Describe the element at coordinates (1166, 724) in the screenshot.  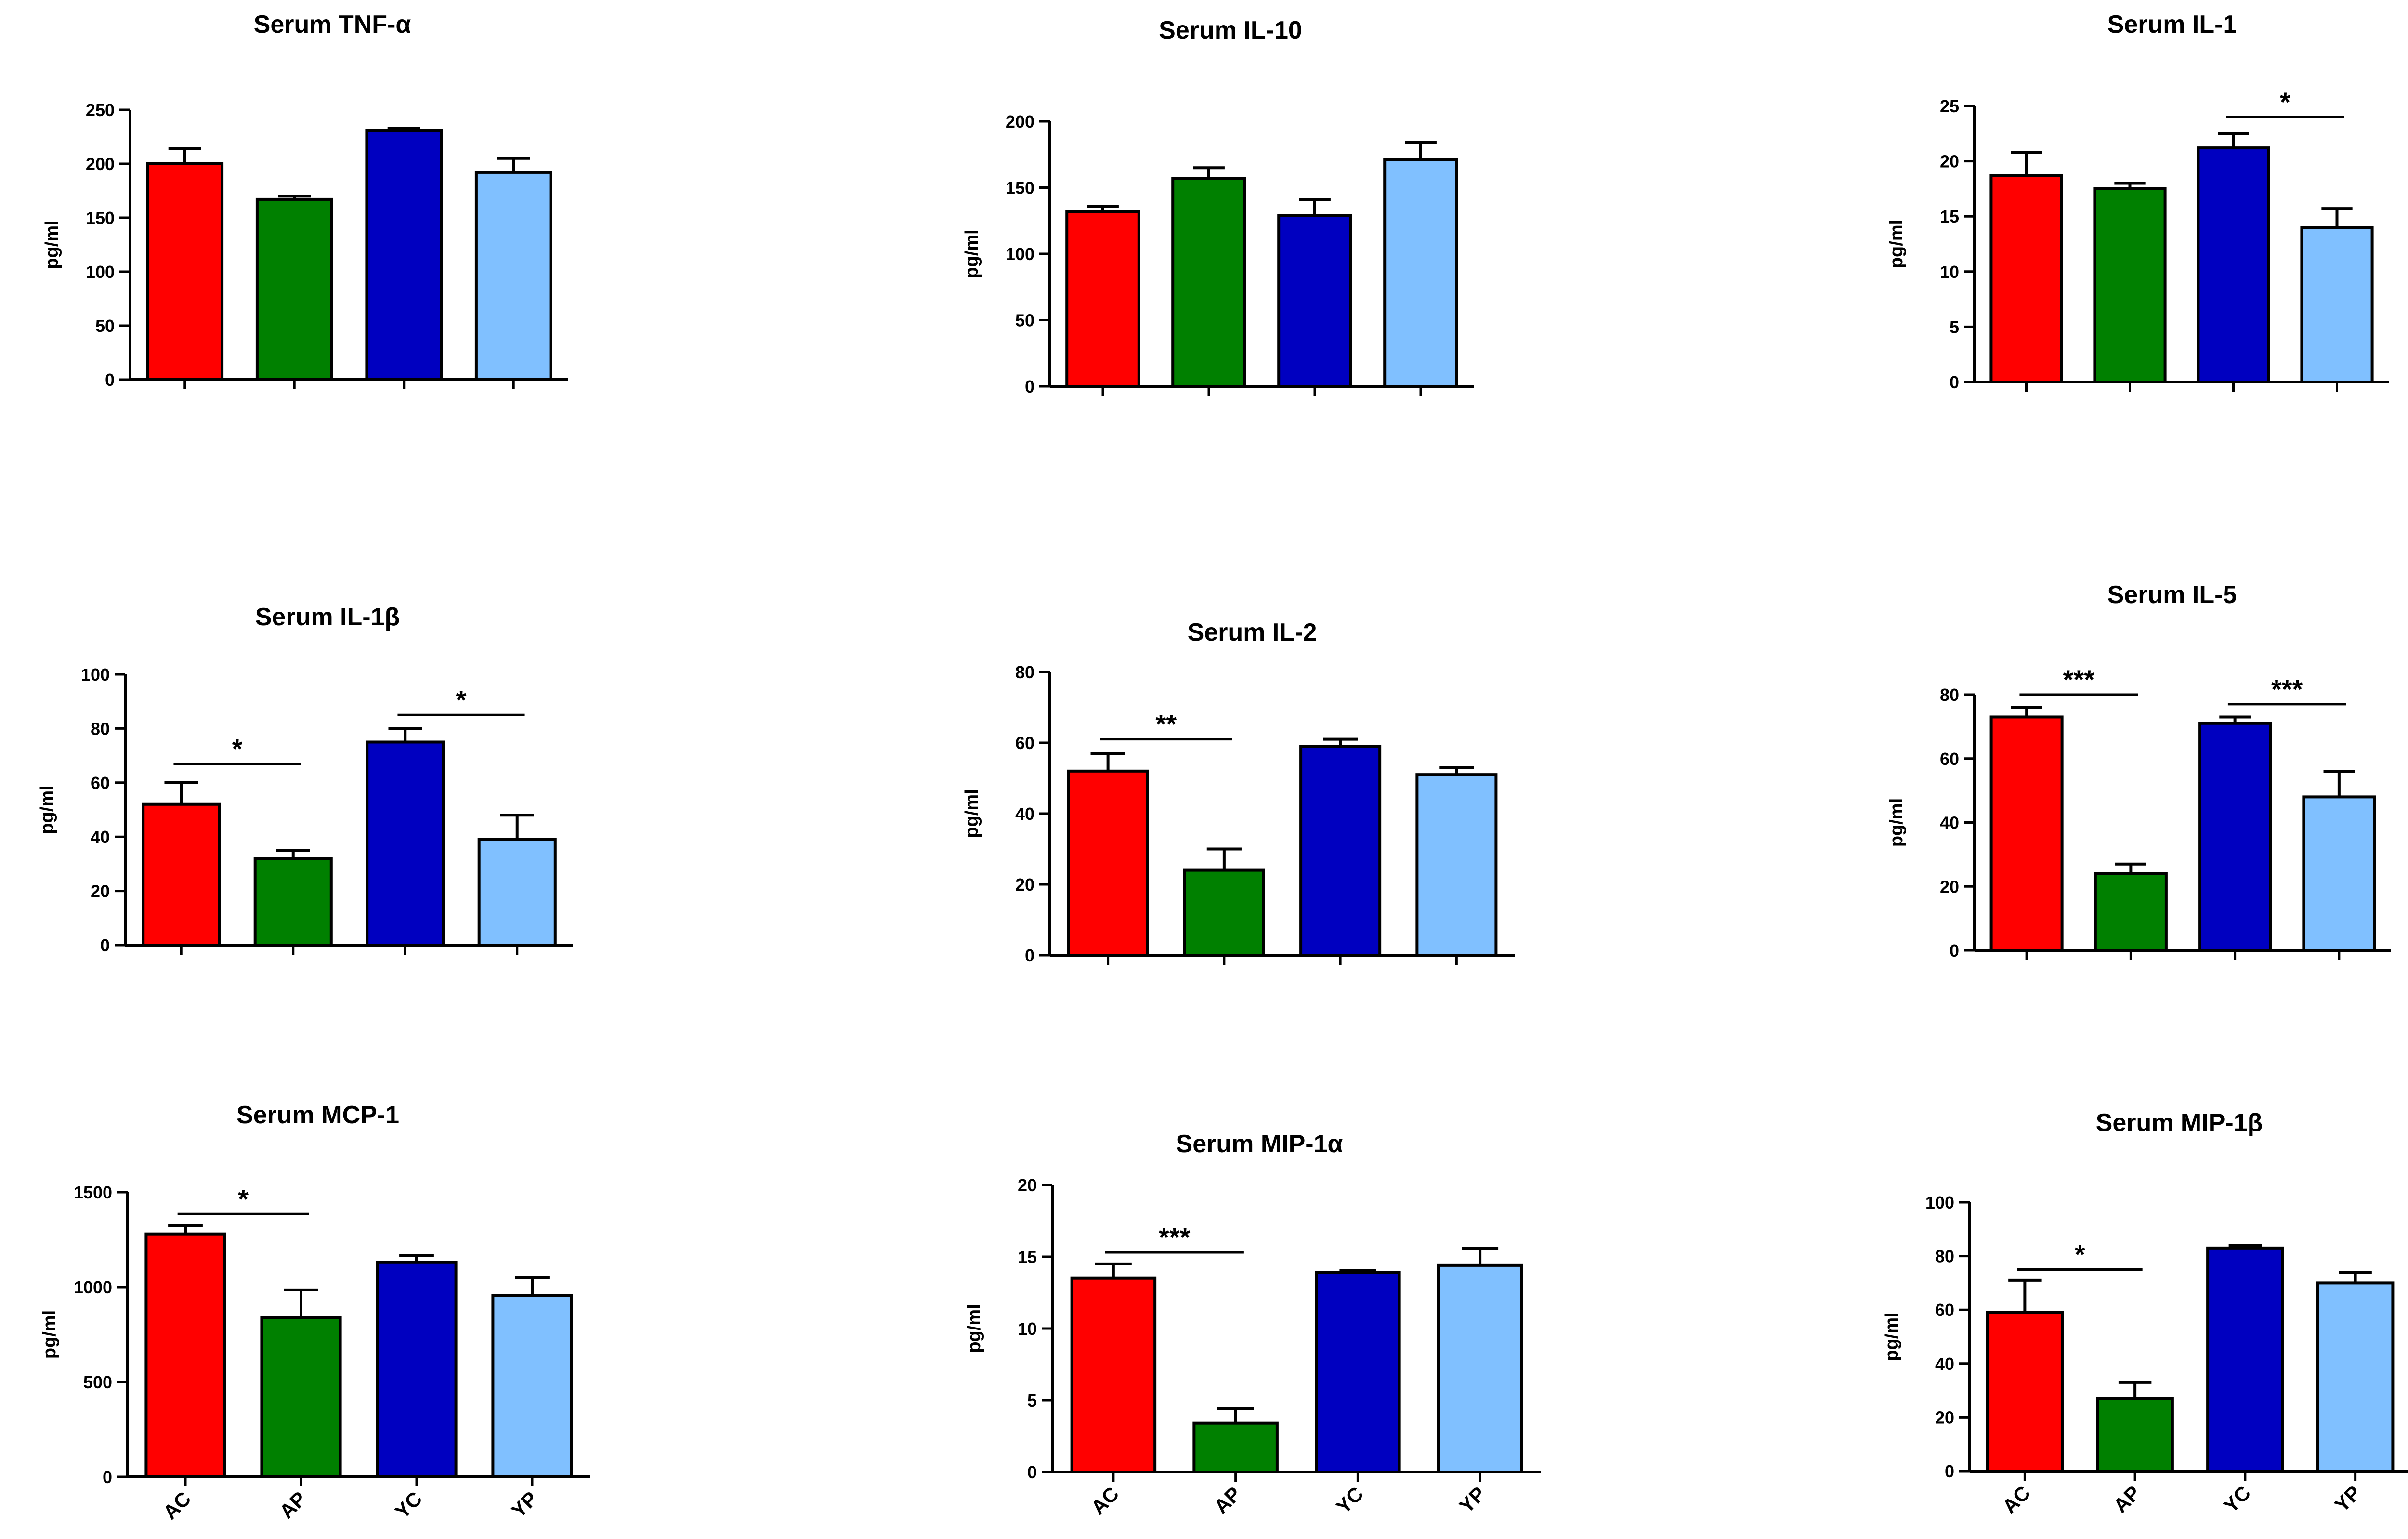
I see `significance-marker: **` at that location.